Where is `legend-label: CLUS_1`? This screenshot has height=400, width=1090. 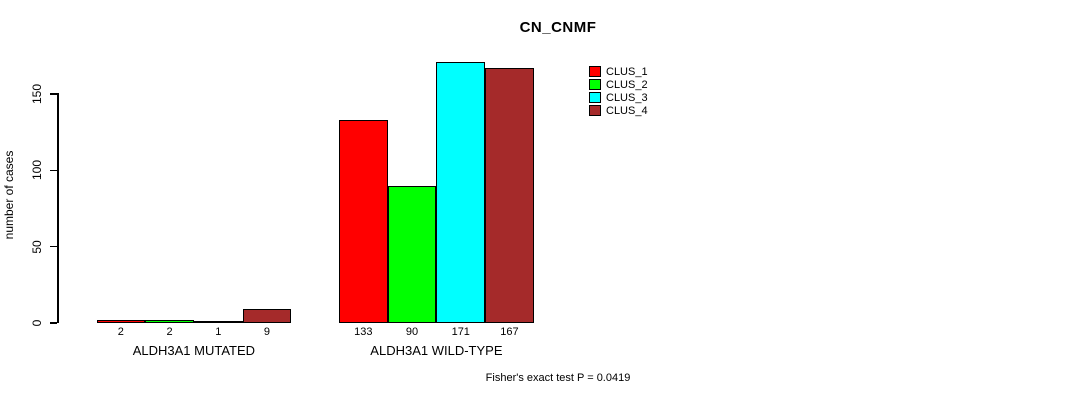 legend-label: CLUS_1 is located at coordinates (627, 71).